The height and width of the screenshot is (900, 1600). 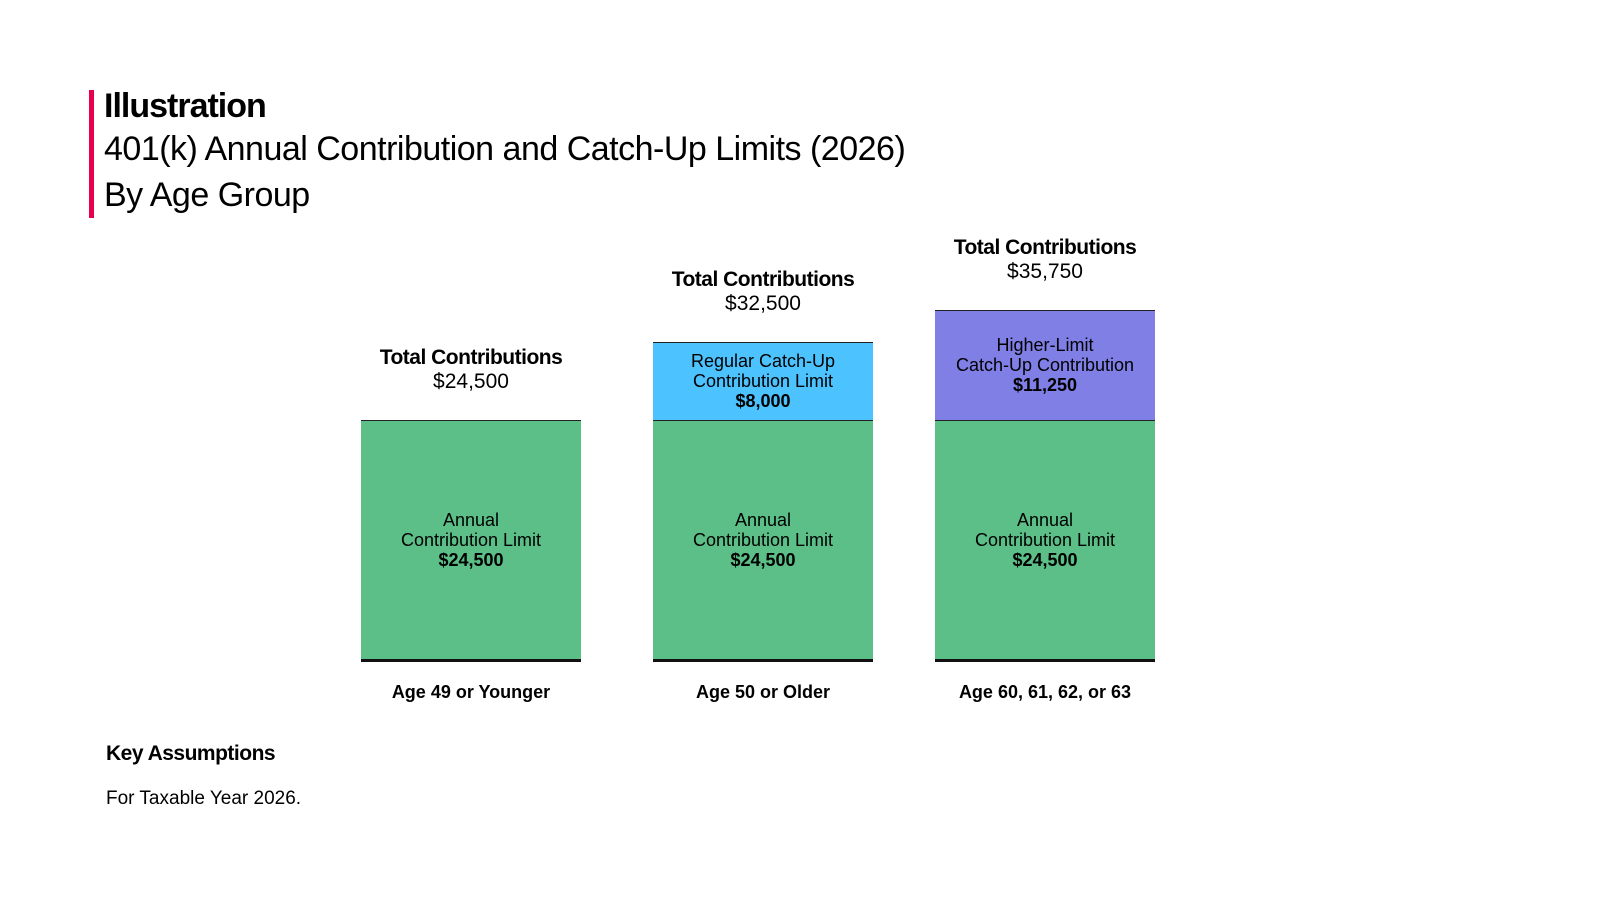 I want to click on key-assumptions-heading: Key Assumptions, so click(x=191, y=753).